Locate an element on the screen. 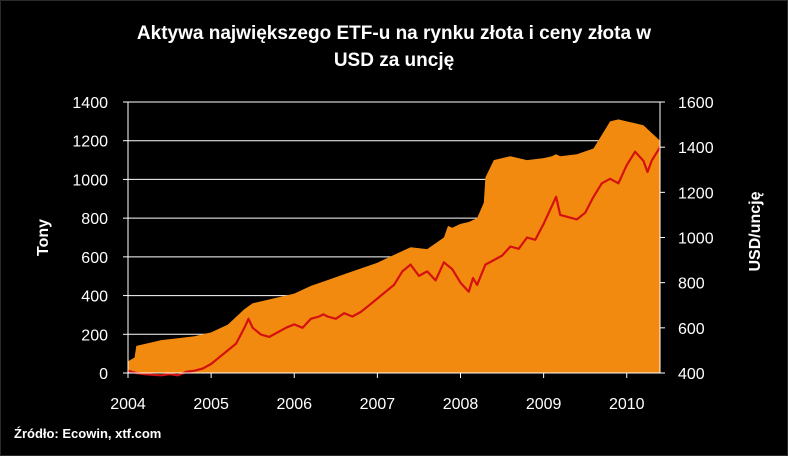 The width and height of the screenshot is (788, 456). y-left-tick-label: 0 is located at coordinates (103, 374).